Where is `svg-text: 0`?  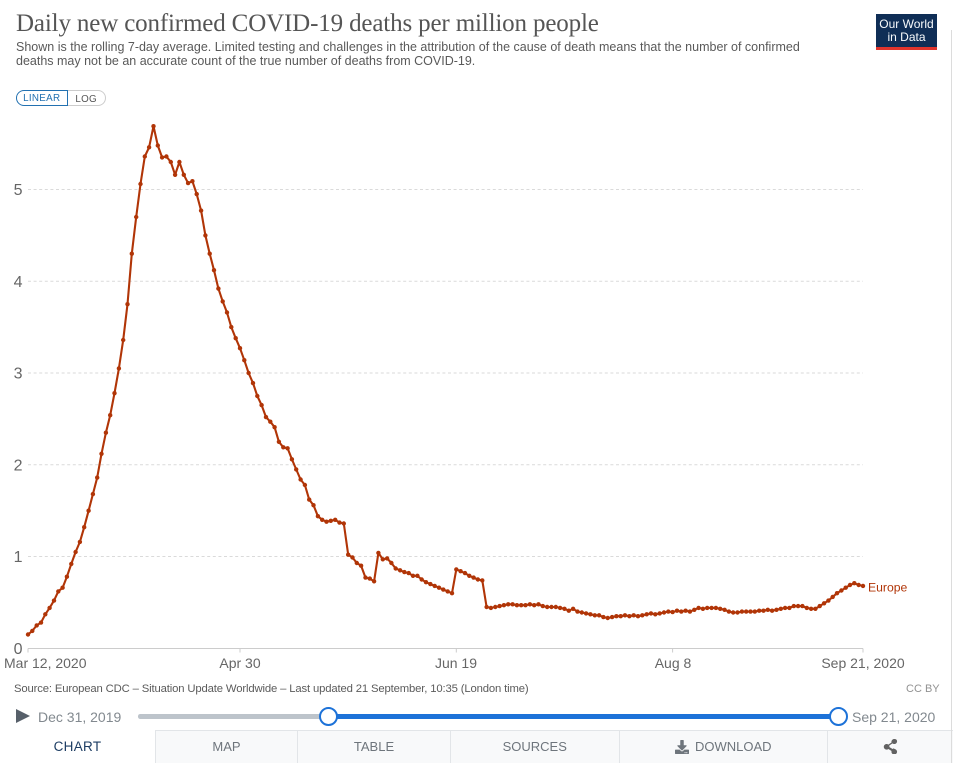 svg-text: 0 is located at coordinates (18, 649).